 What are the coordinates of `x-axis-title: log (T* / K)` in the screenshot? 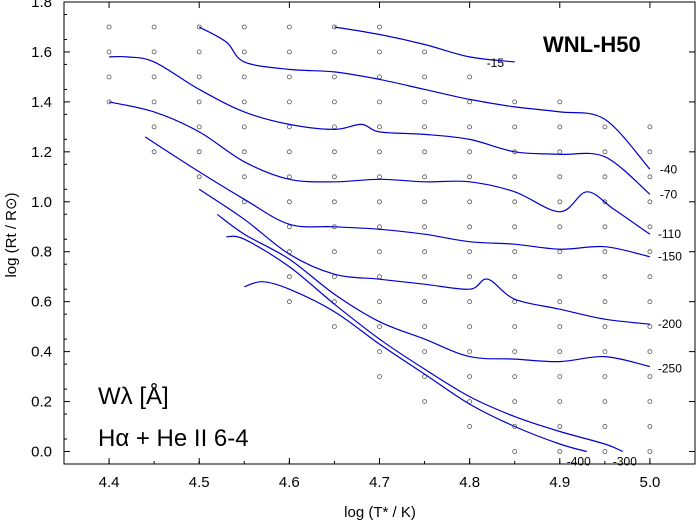 It's located at (380, 512).